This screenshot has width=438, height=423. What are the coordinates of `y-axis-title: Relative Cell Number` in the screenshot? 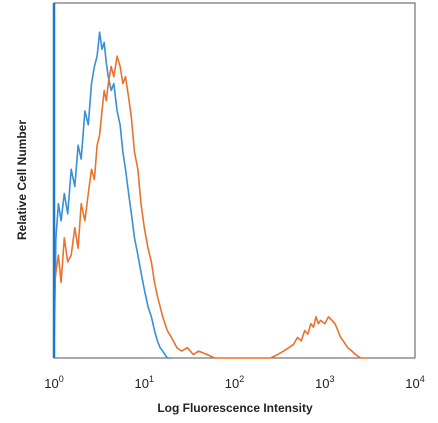 It's located at (22, 180).